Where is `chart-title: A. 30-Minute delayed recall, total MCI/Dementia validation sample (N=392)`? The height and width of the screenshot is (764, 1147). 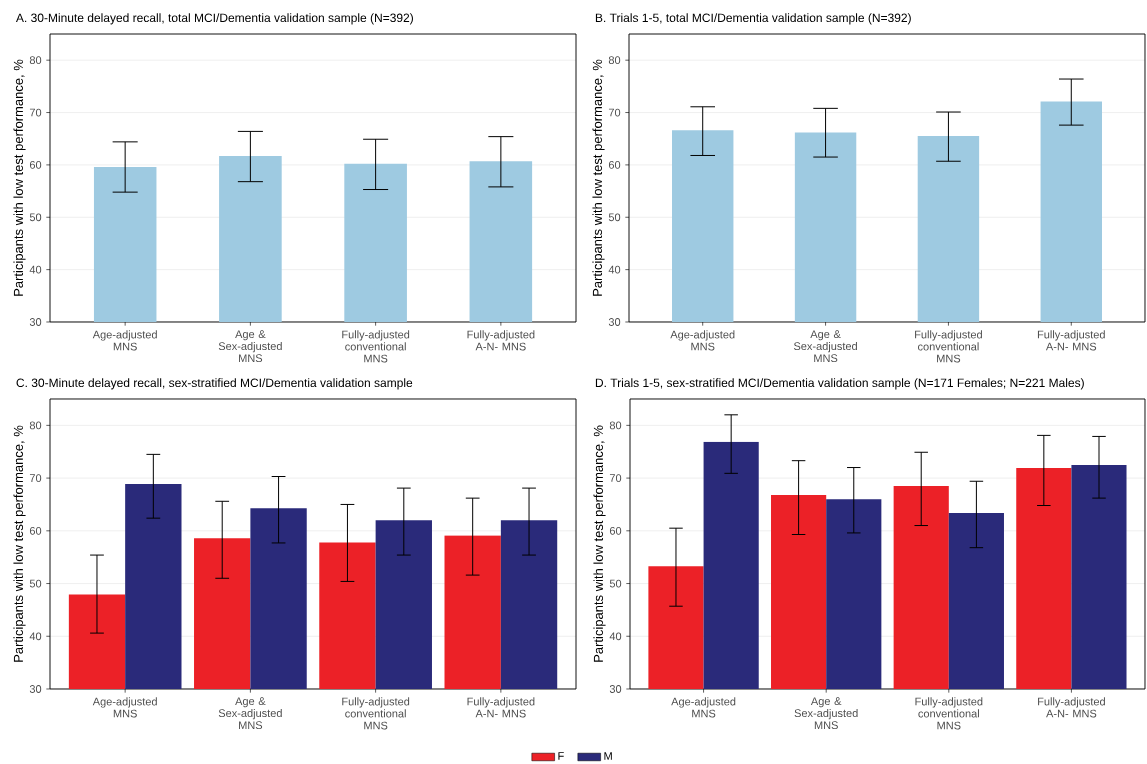
chart-title: A. 30-Minute delayed recall, total MCI/Dementia validation sample (N=392) is located at coordinates (214, 19).